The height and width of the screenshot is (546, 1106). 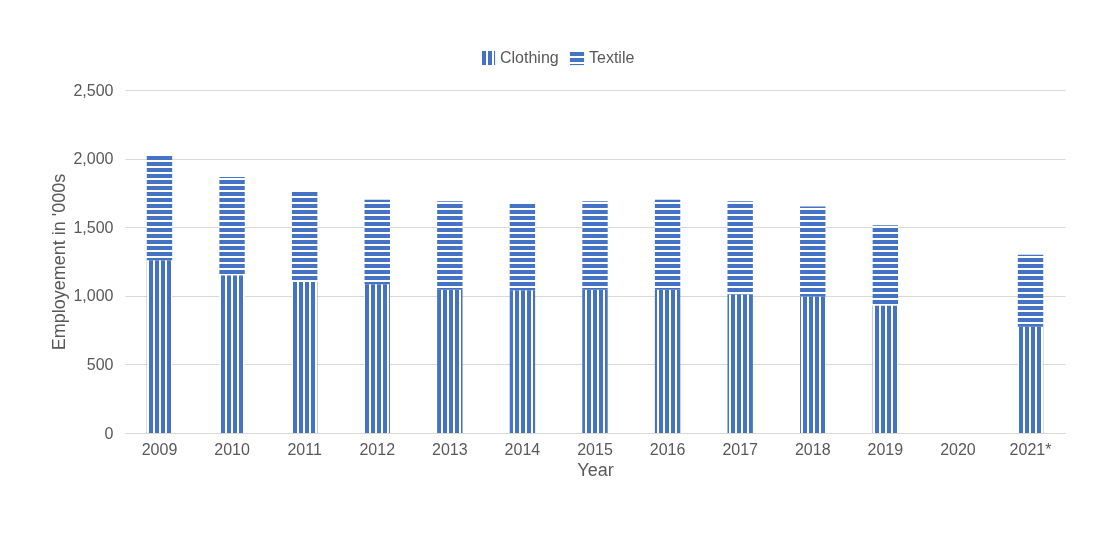 I want to click on x-tick-label: 2009, so click(x=159, y=449).